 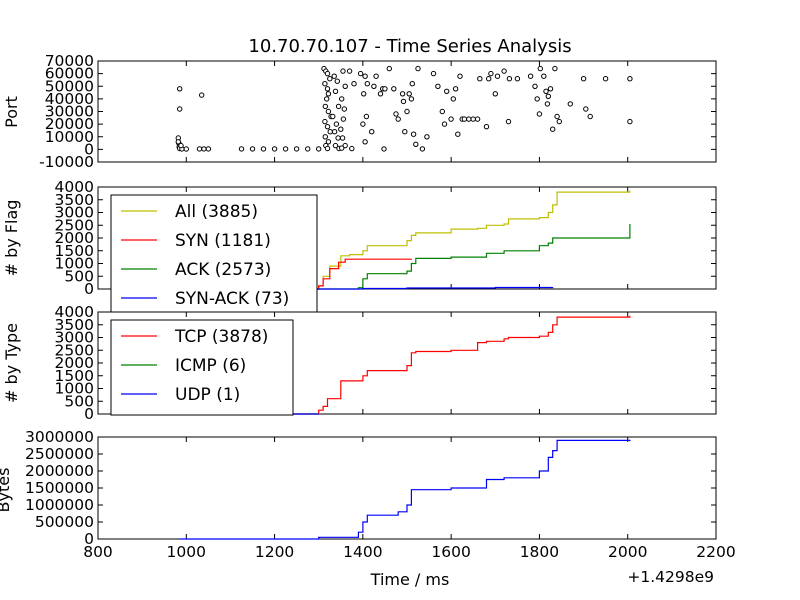 I want to click on x-tick-label: 2000, so click(x=627, y=552).